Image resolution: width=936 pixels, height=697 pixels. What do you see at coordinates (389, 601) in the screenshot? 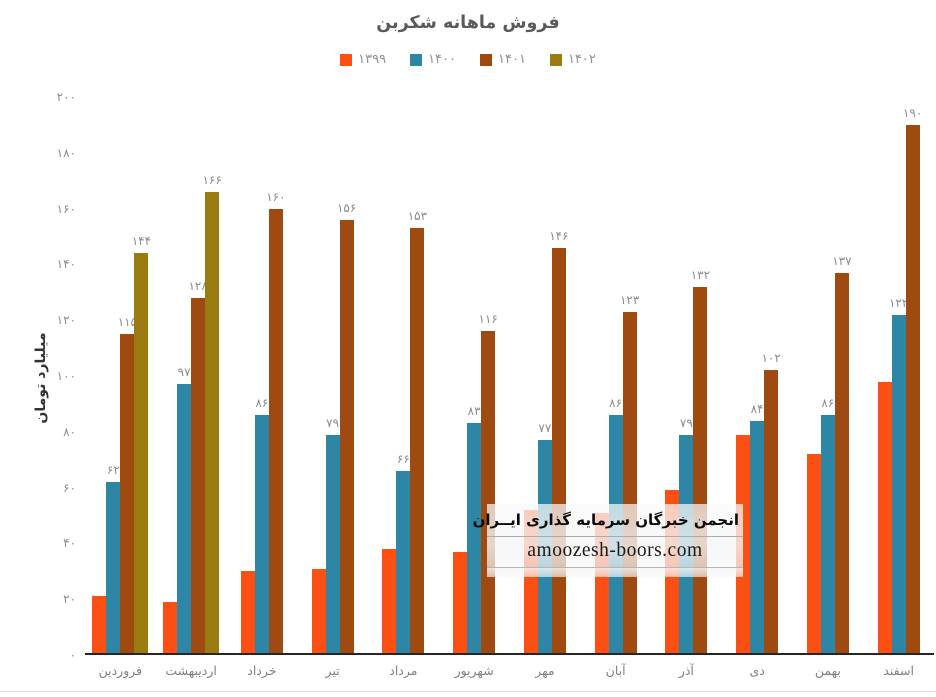
I see `bar-series-۱۳۹۹-month-5` at bounding box center [389, 601].